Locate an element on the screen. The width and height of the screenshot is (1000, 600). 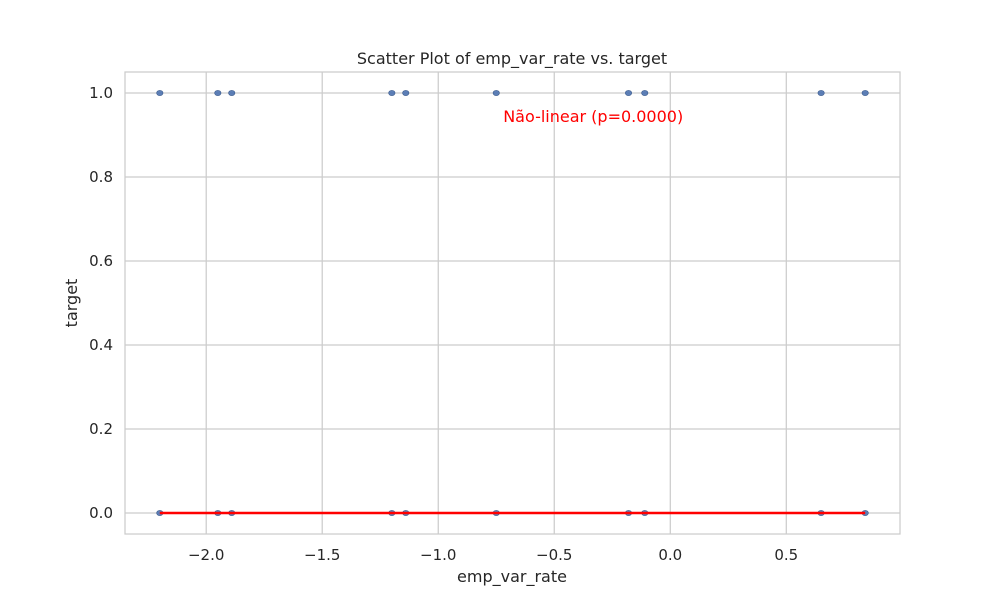
y-axis-ticks: 0.0 0.2 0.4 0.6 0.8 1.0 is located at coordinates (101, 303).